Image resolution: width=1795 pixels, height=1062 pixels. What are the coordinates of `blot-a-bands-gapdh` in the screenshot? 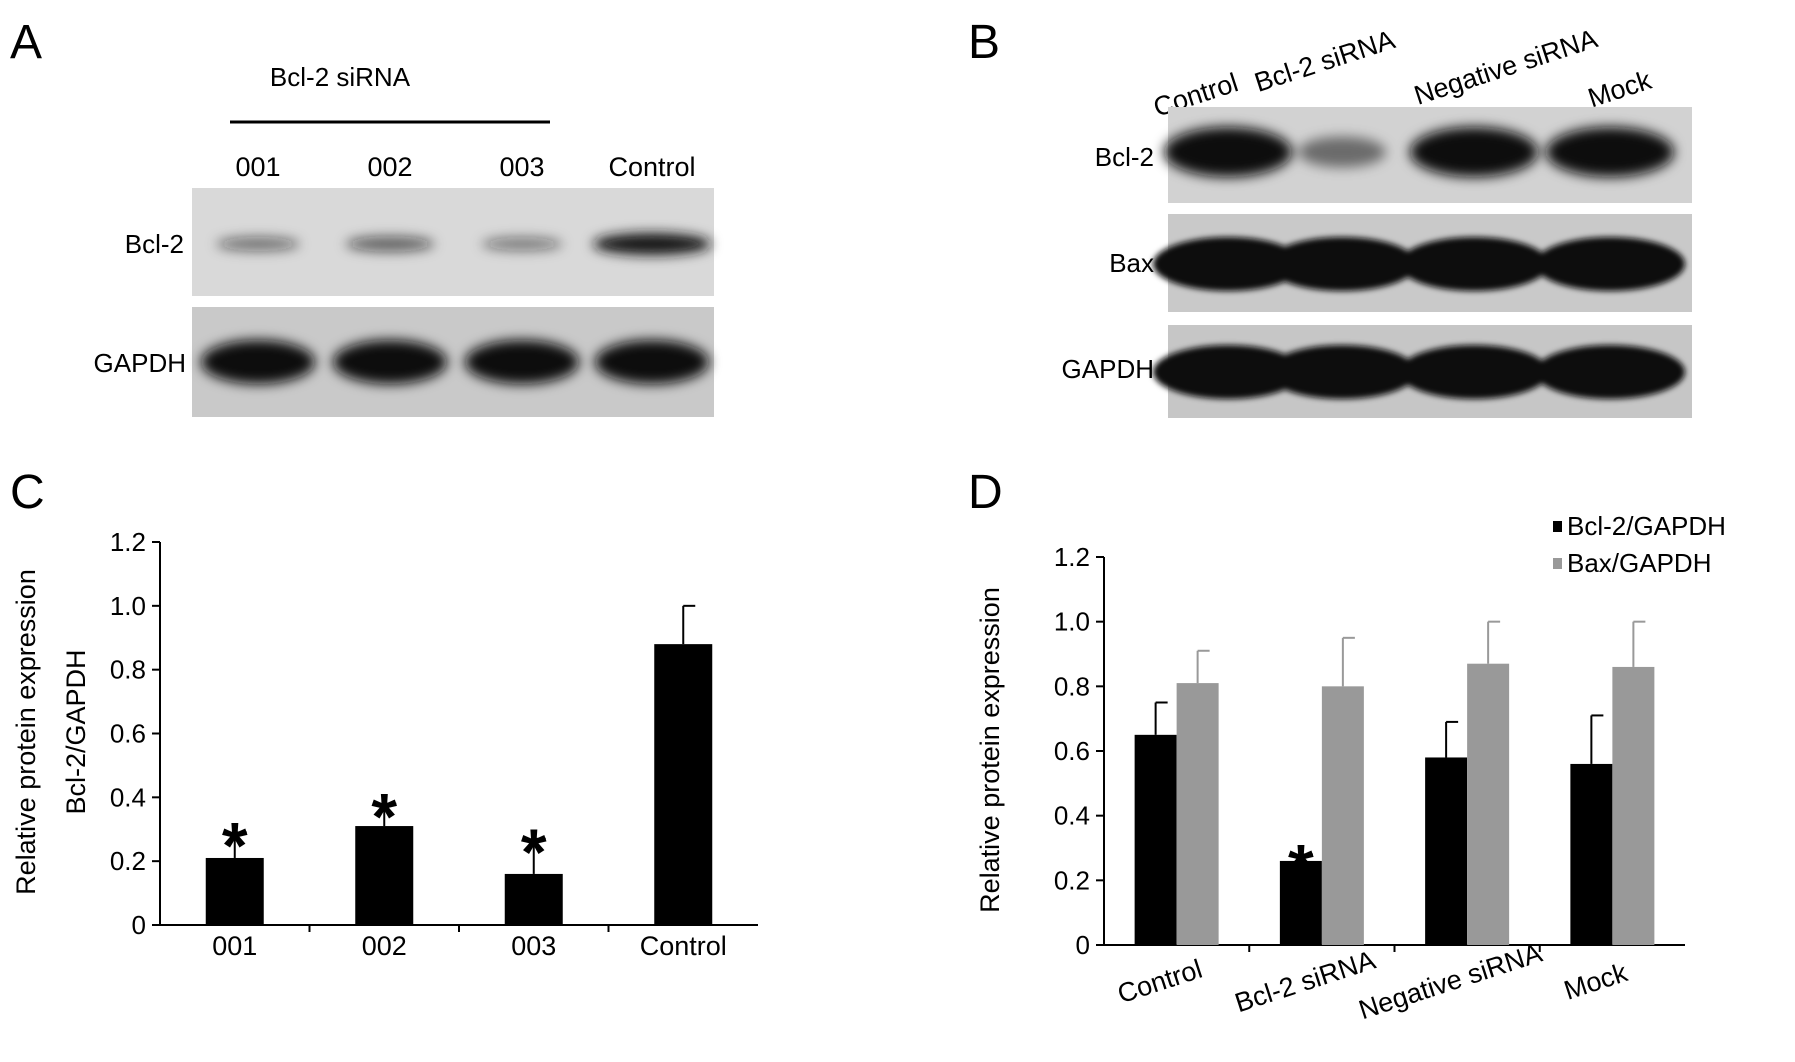 It's located at (455, 362).